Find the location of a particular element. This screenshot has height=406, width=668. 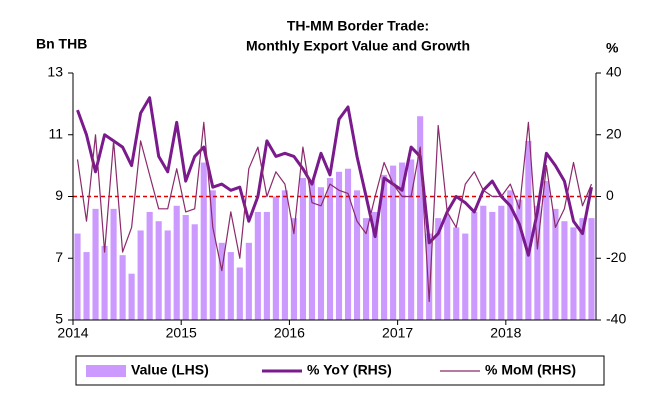

legend-box is located at coordinates (340, 370).